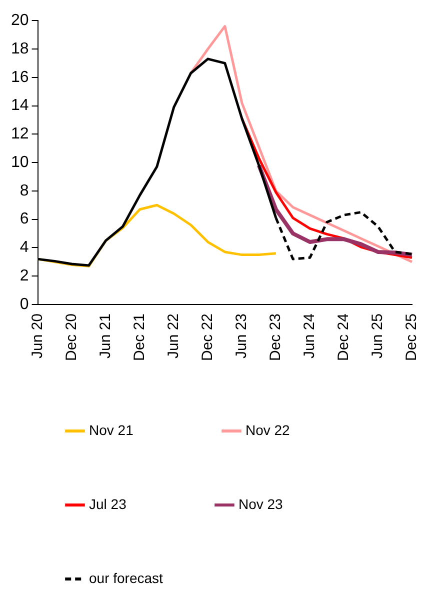 The image size is (441, 604). What do you see at coordinates (276, 504) in the screenshot?
I see `legend-label: Nov 23` at bounding box center [276, 504].